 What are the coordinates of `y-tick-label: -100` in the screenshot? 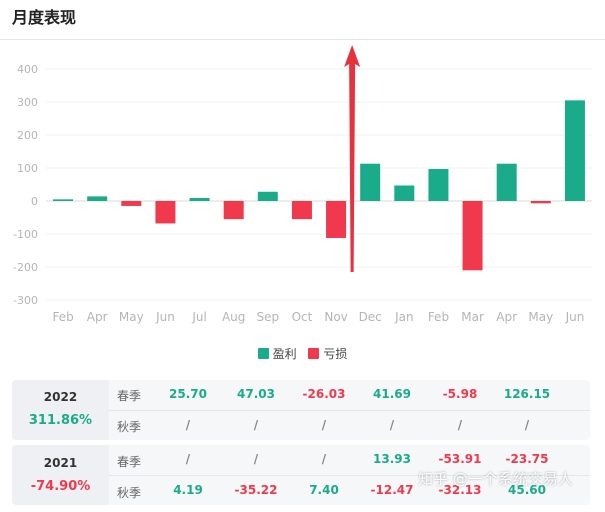 It's located at (25, 234).